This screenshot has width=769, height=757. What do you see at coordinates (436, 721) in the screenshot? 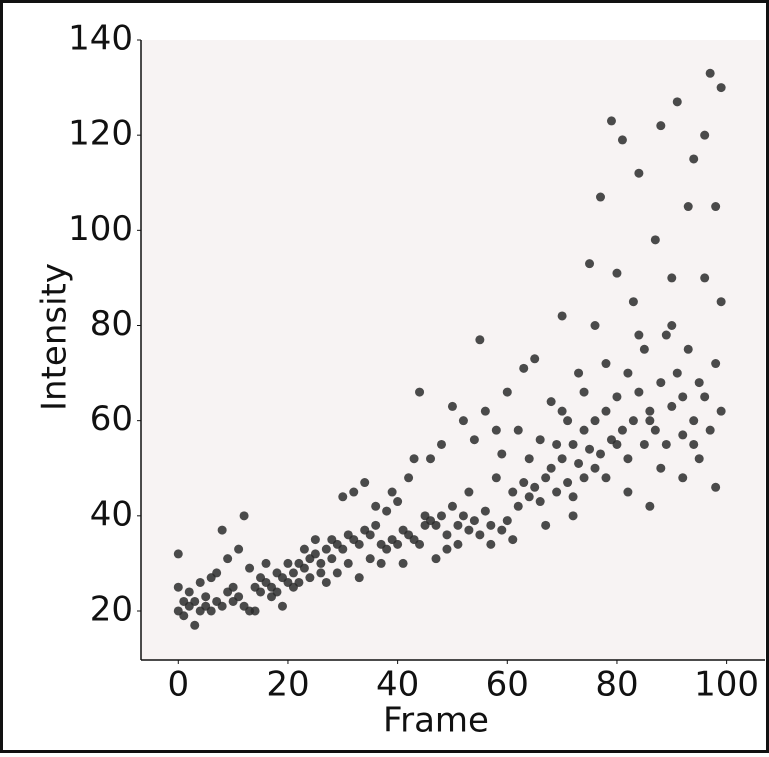
I see `x-axis-label: Frame` at bounding box center [436, 721].